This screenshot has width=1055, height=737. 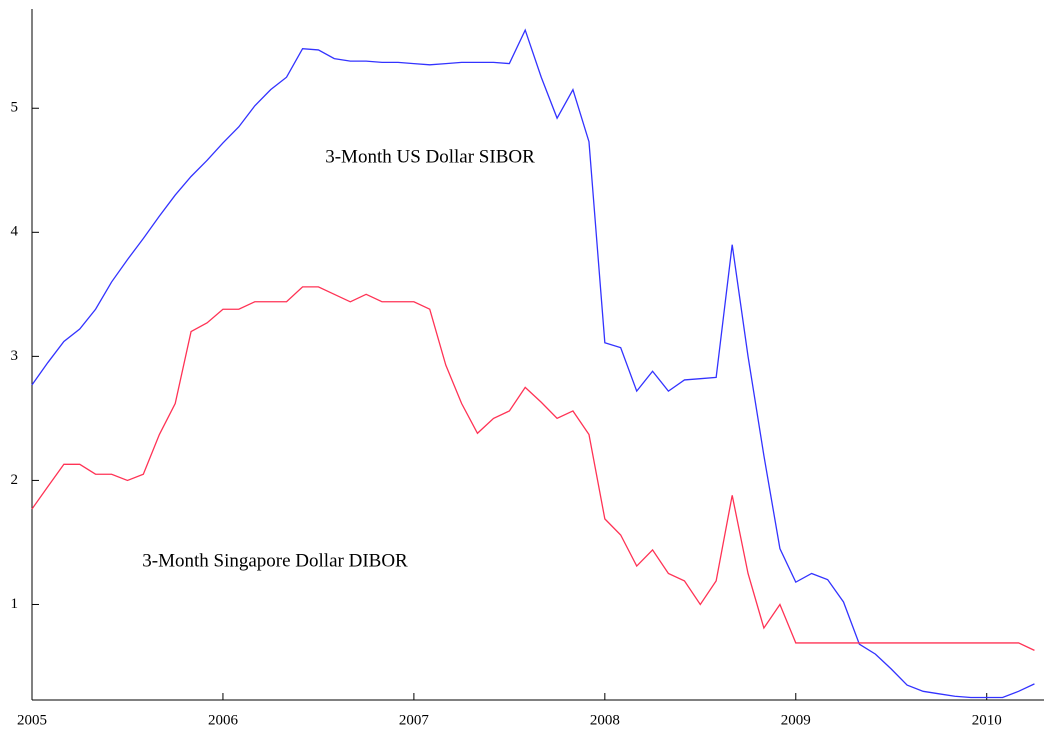 I want to click on y-tick-label: 1, so click(x=15, y=604).